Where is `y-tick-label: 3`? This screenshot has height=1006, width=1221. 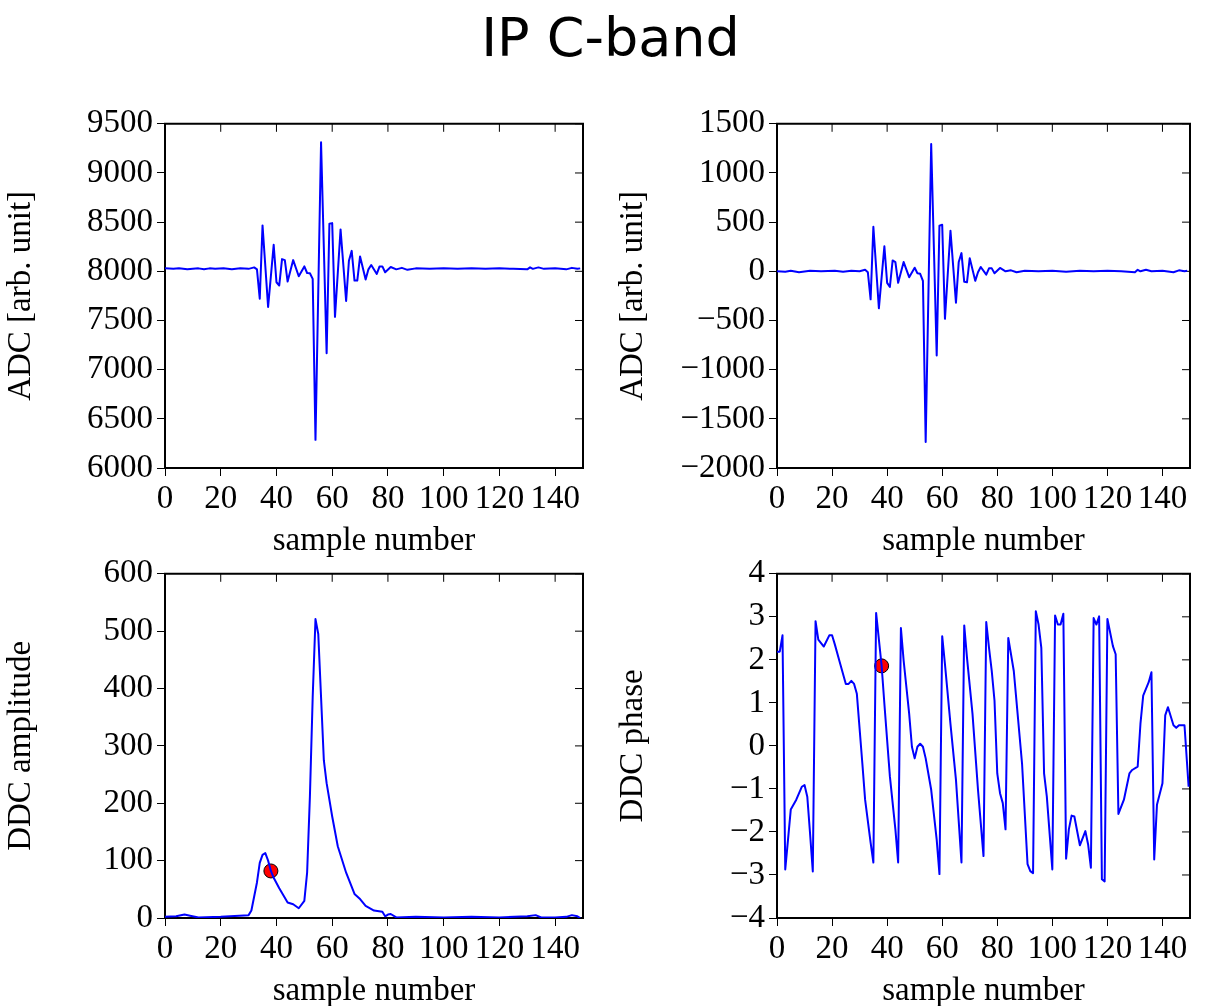 y-tick-label: 3 is located at coordinates (756, 614).